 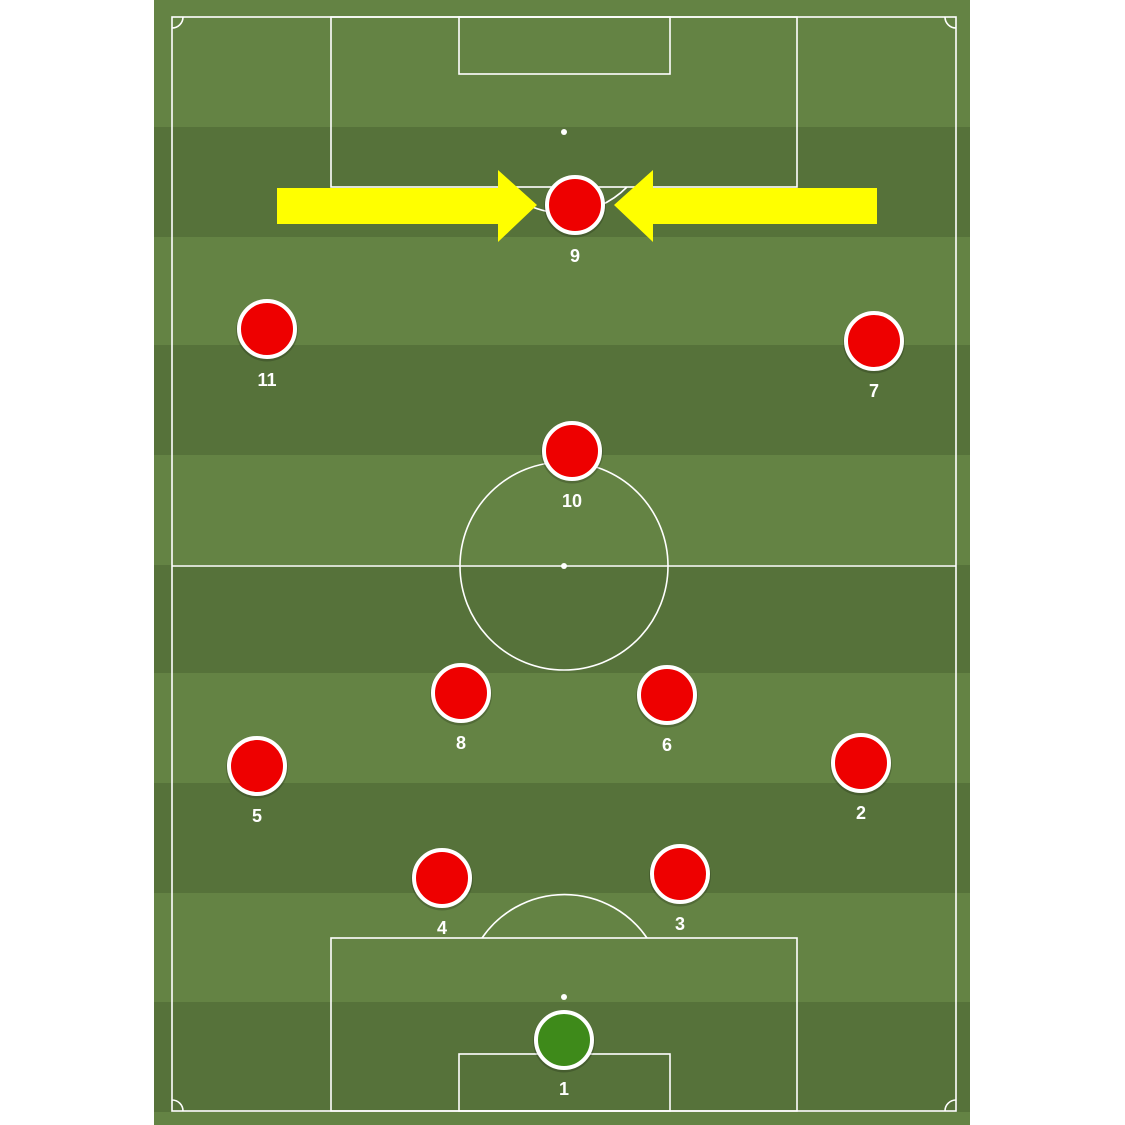 I want to click on player-right-centre-back: 3, so click(x=680, y=889).